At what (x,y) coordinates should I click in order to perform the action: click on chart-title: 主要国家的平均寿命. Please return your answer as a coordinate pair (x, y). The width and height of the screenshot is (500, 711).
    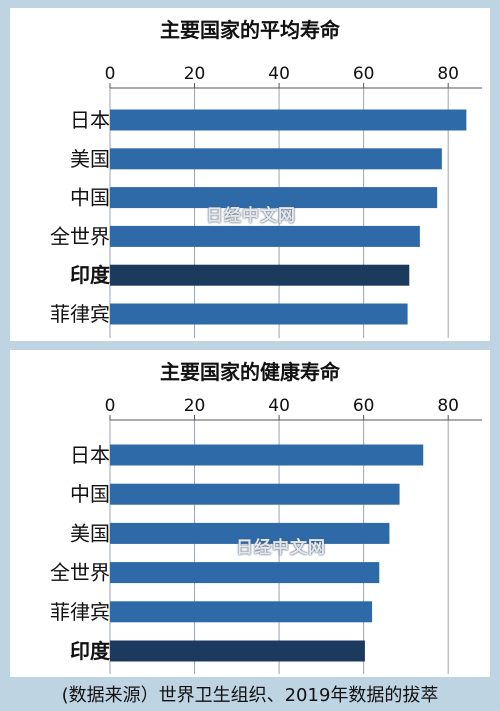
    Looking at the image, I should click on (250, 30).